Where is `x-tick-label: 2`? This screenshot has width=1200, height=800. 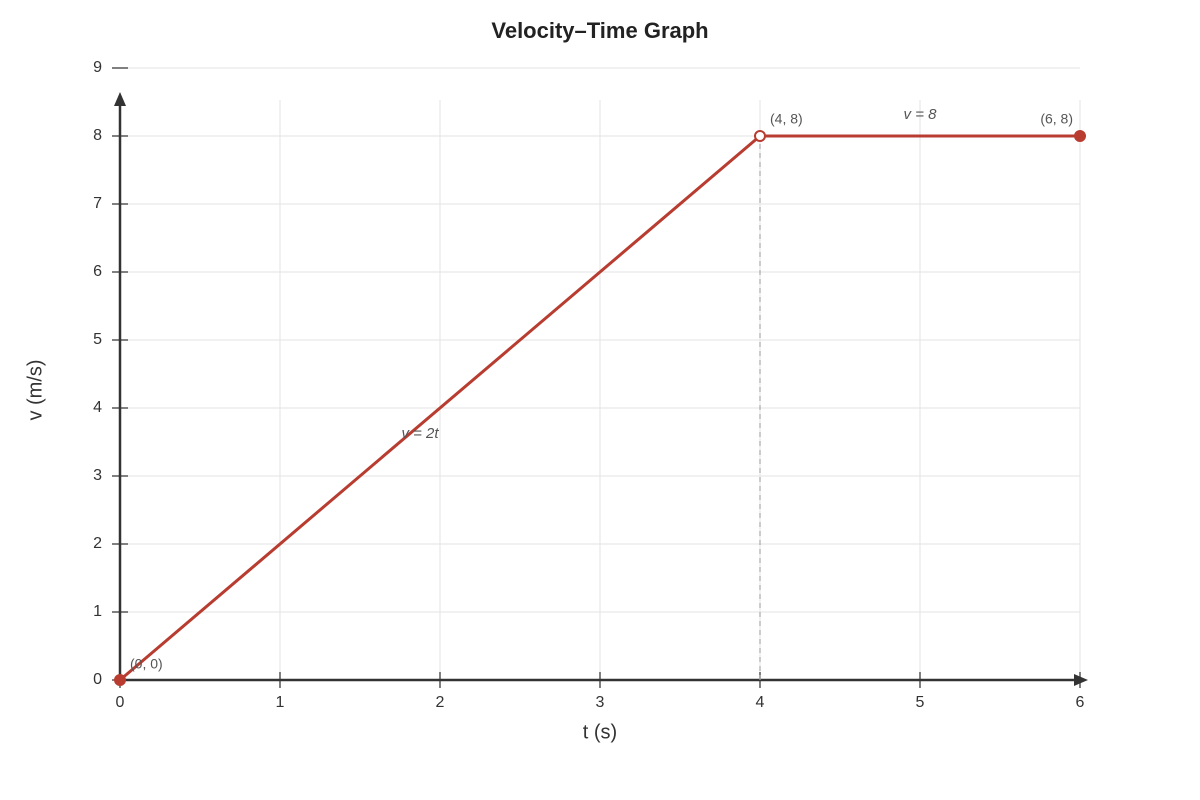 x-tick-label: 2 is located at coordinates (440, 702).